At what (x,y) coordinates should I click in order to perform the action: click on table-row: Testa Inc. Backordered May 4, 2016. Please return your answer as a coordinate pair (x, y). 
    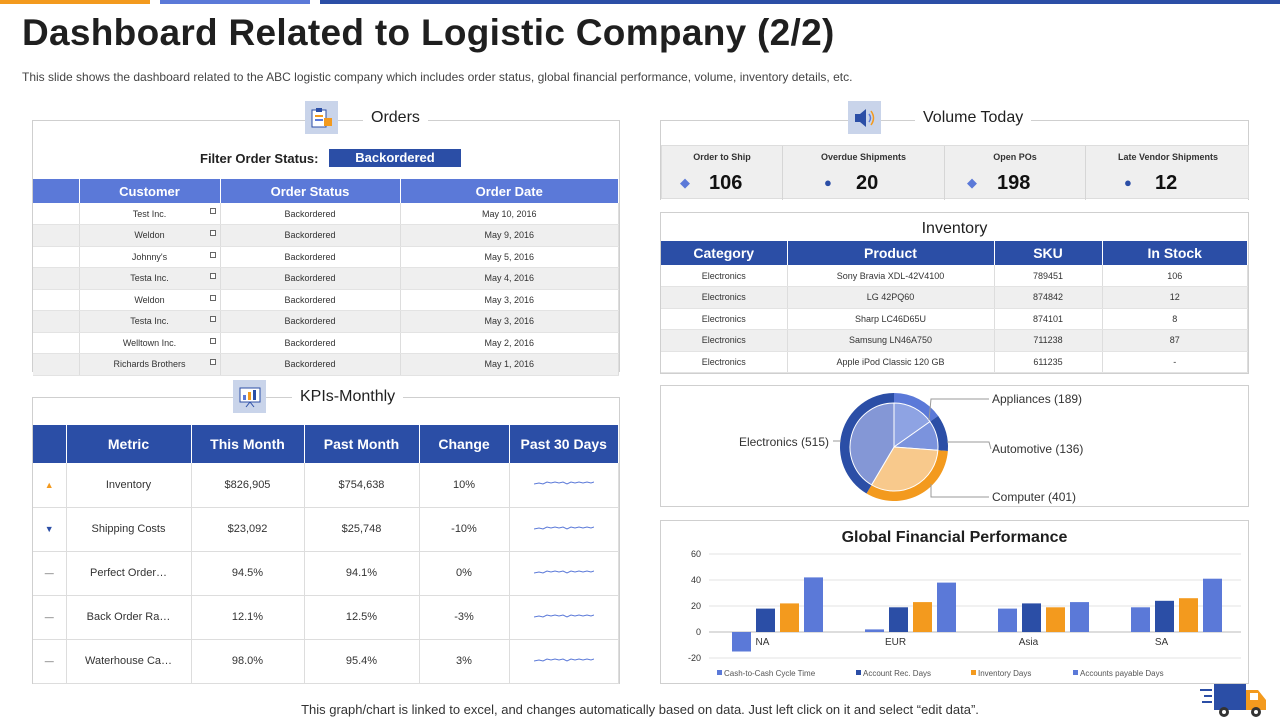
    Looking at the image, I should click on (326, 278).